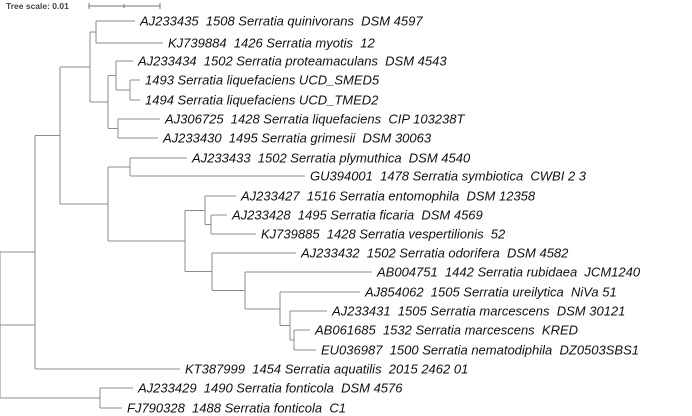 The height and width of the screenshot is (416, 692). What do you see at coordinates (446, 330) in the screenshot?
I see `leaf-label-17: AB061685 1532 Serratia marcescens KRED` at bounding box center [446, 330].